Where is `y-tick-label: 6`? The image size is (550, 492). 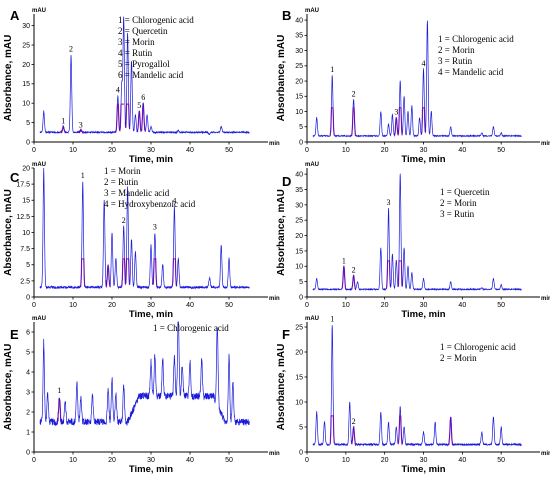
y-tick-label: 6 is located at coordinates (28, 332).